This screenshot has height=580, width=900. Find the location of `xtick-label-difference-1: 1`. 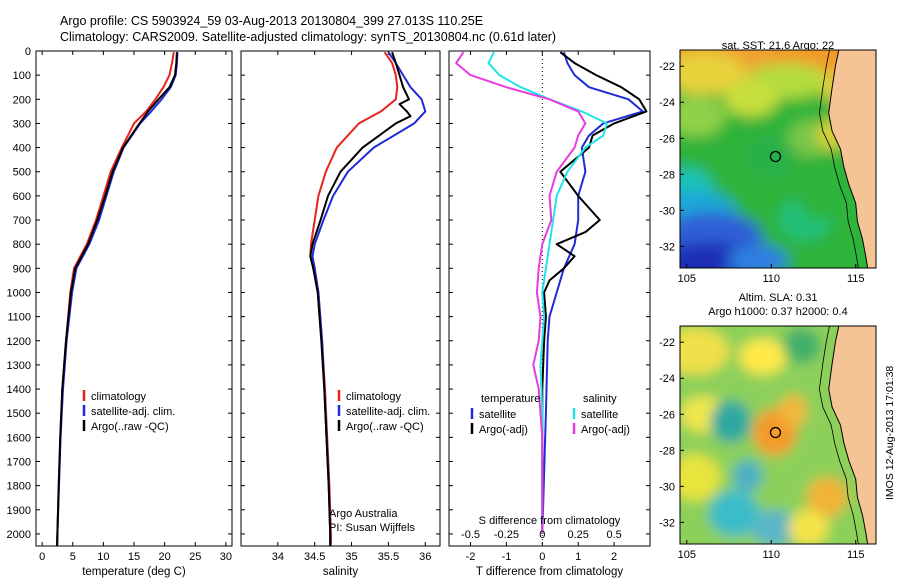

xtick-label-difference-1: 1 is located at coordinates (578, 557).